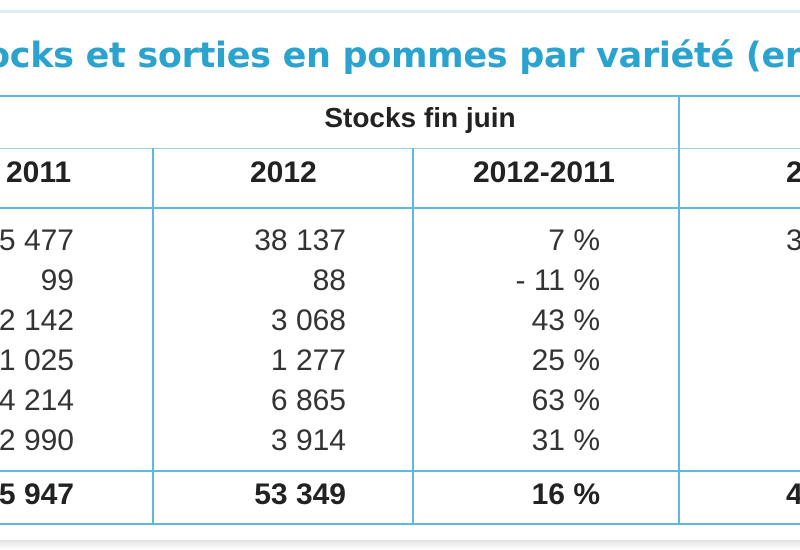  I want to click on cell-variation: 63 %, so click(565, 400).